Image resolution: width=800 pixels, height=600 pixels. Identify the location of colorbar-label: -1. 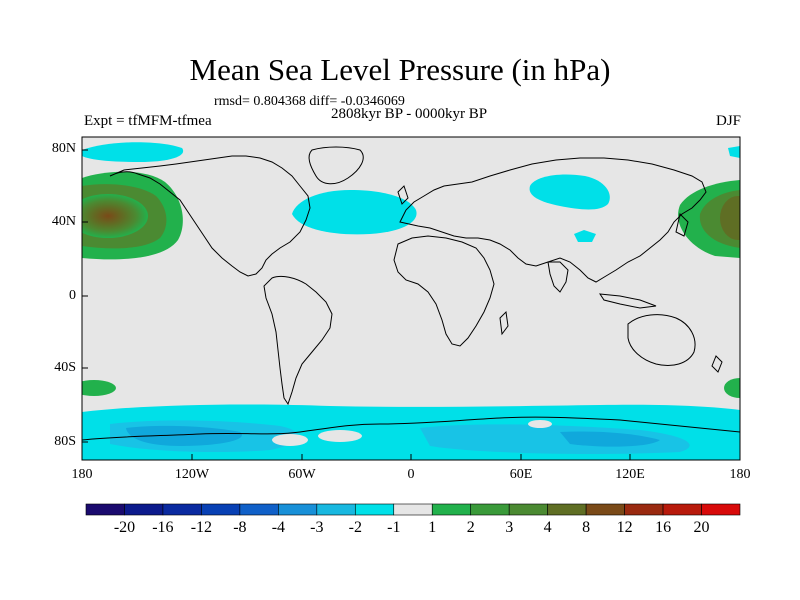
(394, 527).